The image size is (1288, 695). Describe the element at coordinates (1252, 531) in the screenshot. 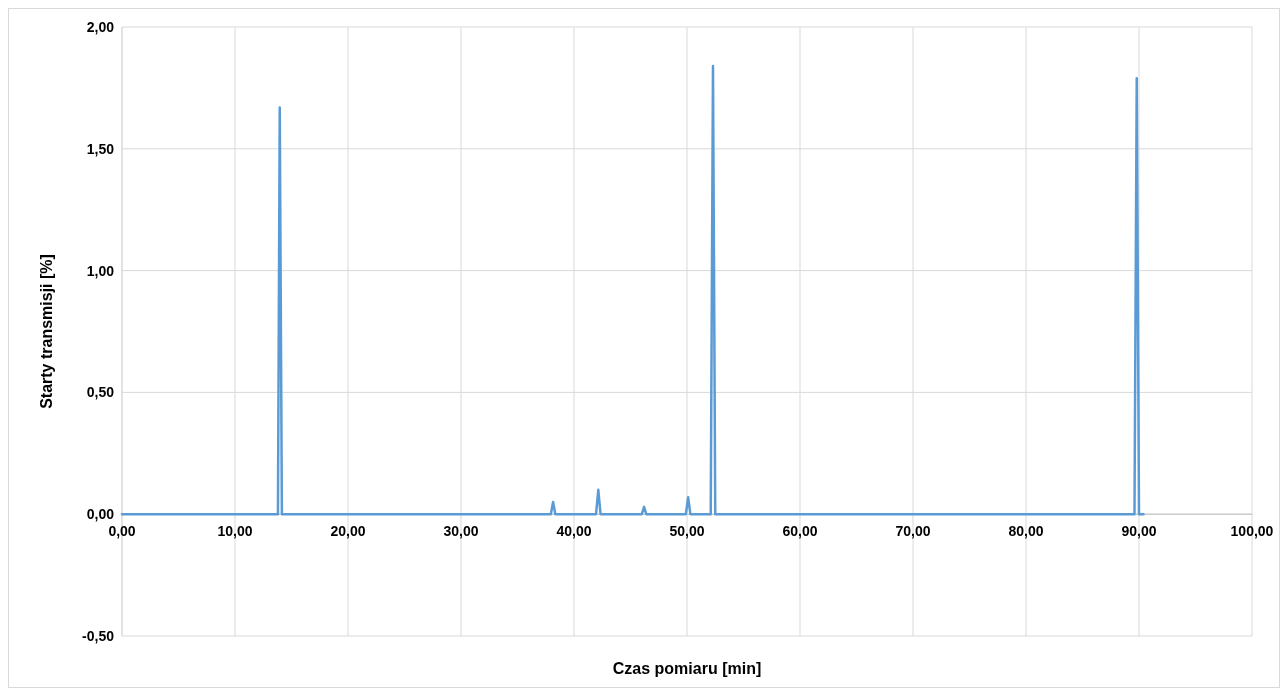

I see `x-tick-label: 100,00` at that location.